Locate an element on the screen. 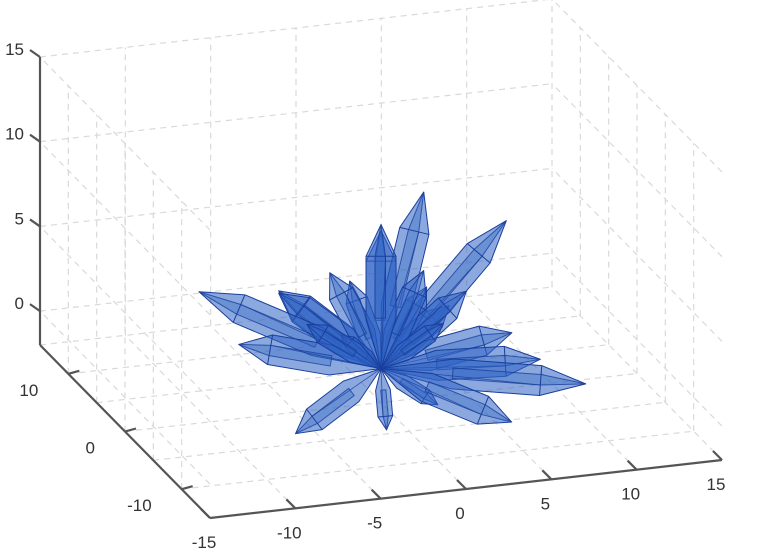 This screenshot has height=555, width=757. z-tick-label: 0 is located at coordinates (19, 303).